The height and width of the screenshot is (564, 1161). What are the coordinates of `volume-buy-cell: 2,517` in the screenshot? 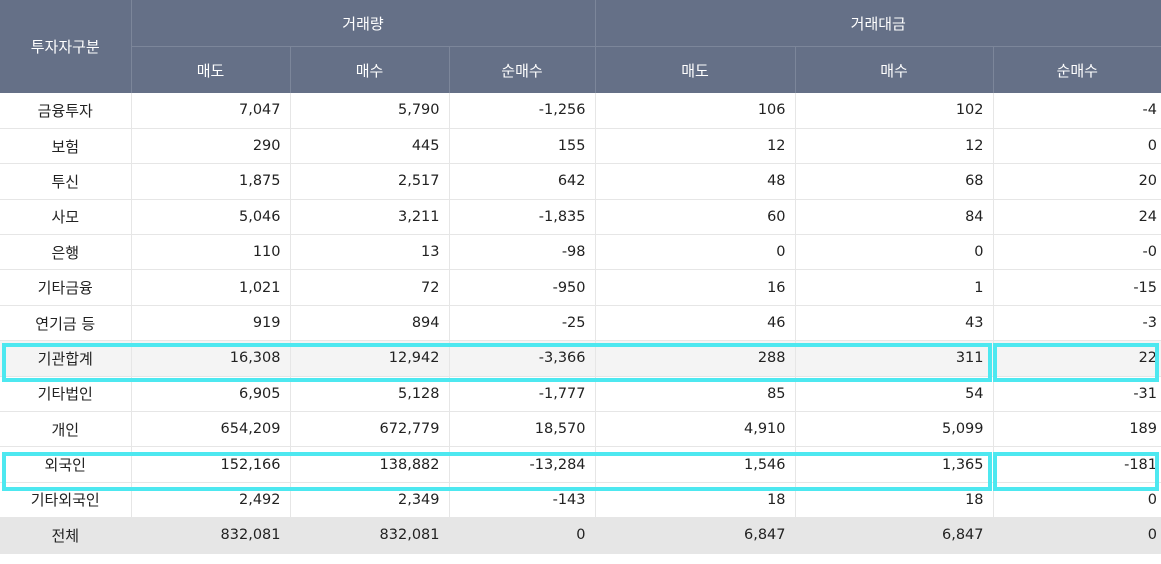 It's located at (370, 181).